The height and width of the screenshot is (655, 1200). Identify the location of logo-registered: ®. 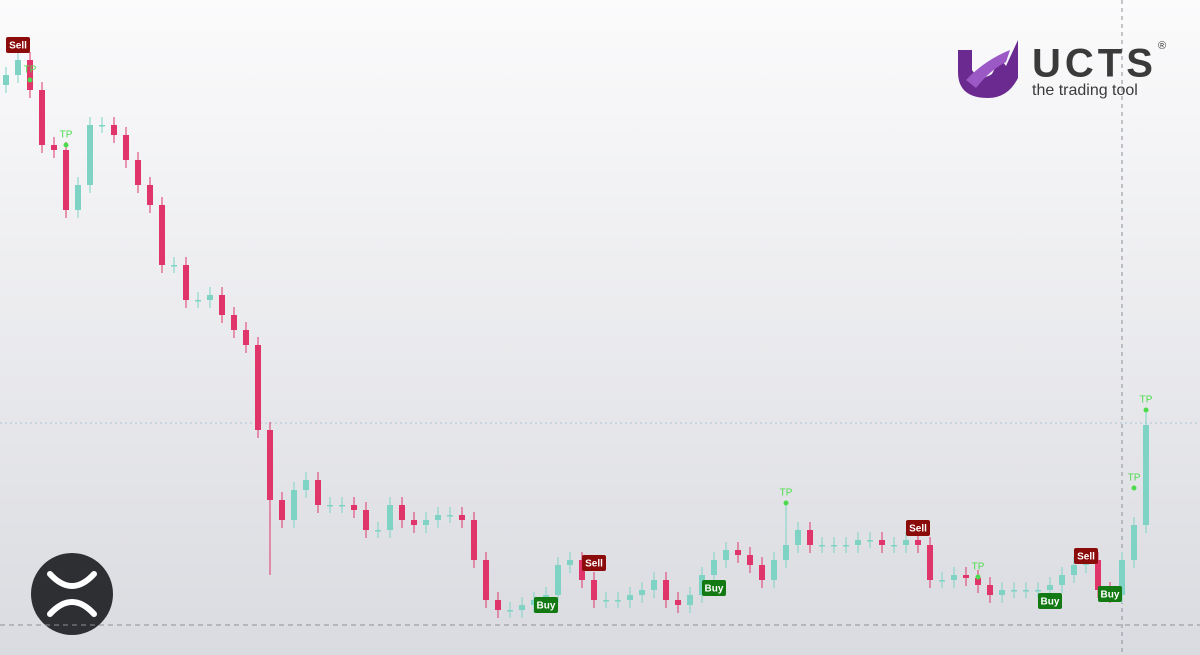
(1162, 46).